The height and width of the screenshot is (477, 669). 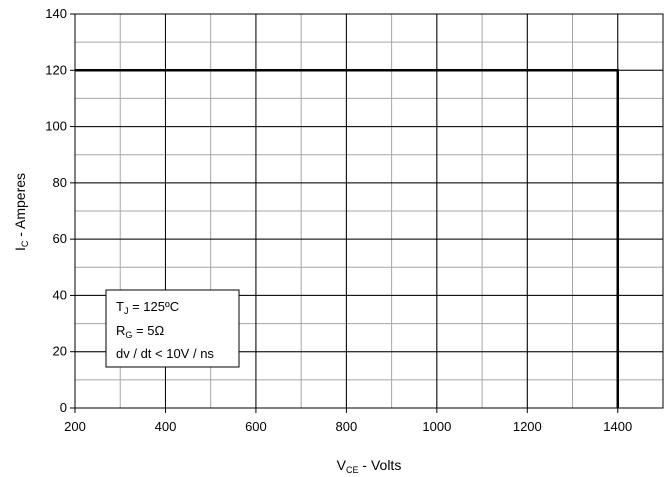 What do you see at coordinates (165, 353) in the screenshot?
I see `legend-line-dvdt: dv / dt < 10V / ns` at bounding box center [165, 353].